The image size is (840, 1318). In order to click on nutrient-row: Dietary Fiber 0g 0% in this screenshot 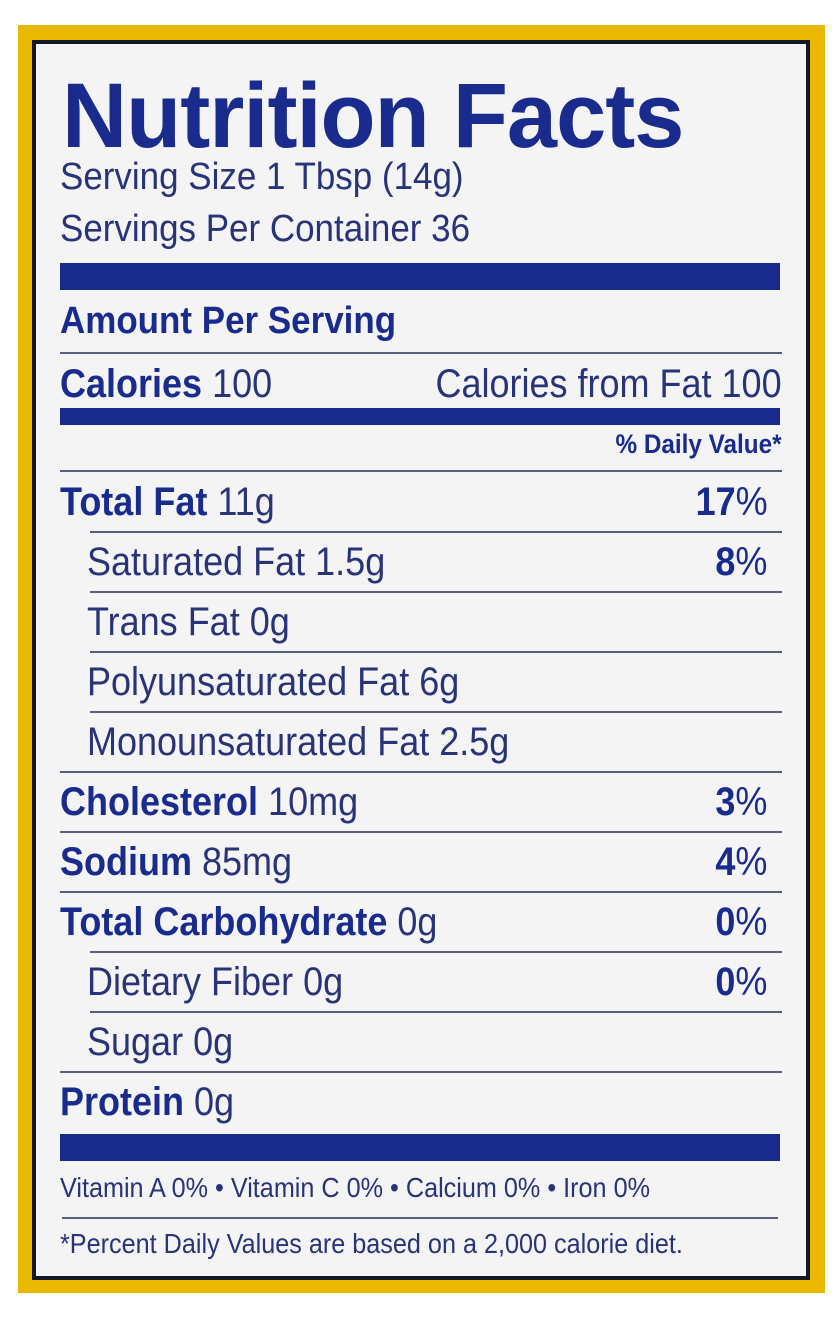, I will do `click(421, 982)`.